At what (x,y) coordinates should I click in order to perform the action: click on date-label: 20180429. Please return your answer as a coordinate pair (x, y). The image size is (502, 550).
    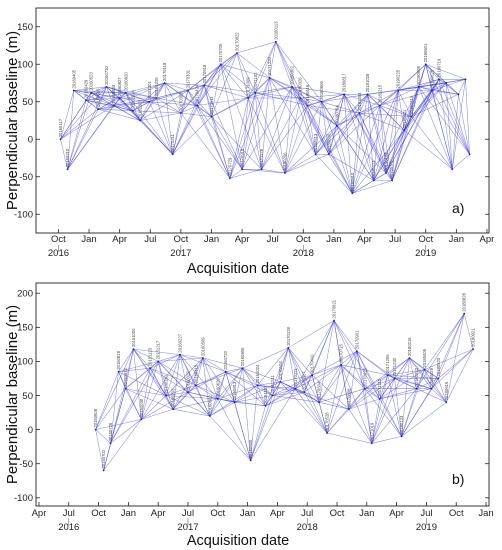
    Looking at the image, I should click on (431, 376).